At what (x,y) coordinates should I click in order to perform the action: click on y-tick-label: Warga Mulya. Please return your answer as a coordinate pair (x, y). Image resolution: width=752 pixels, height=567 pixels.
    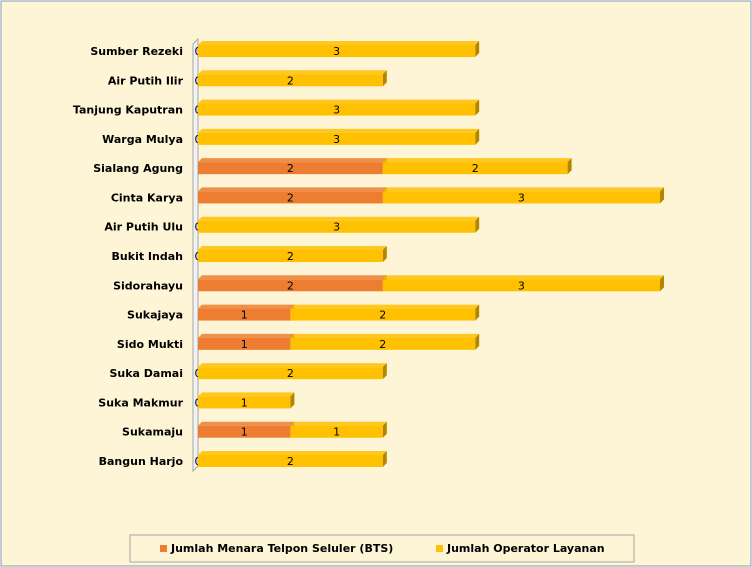
    Looking at the image, I should click on (142, 139).